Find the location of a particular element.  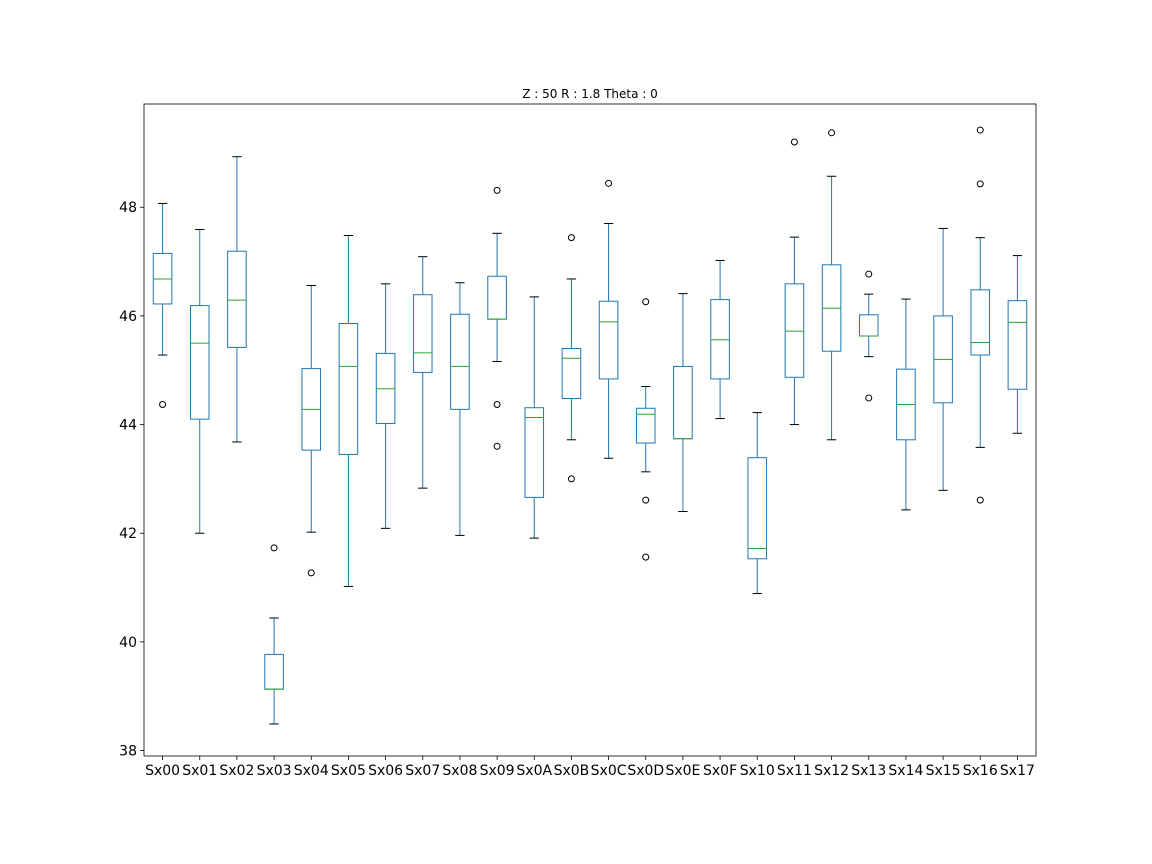

box-sx04 is located at coordinates (311, 430).